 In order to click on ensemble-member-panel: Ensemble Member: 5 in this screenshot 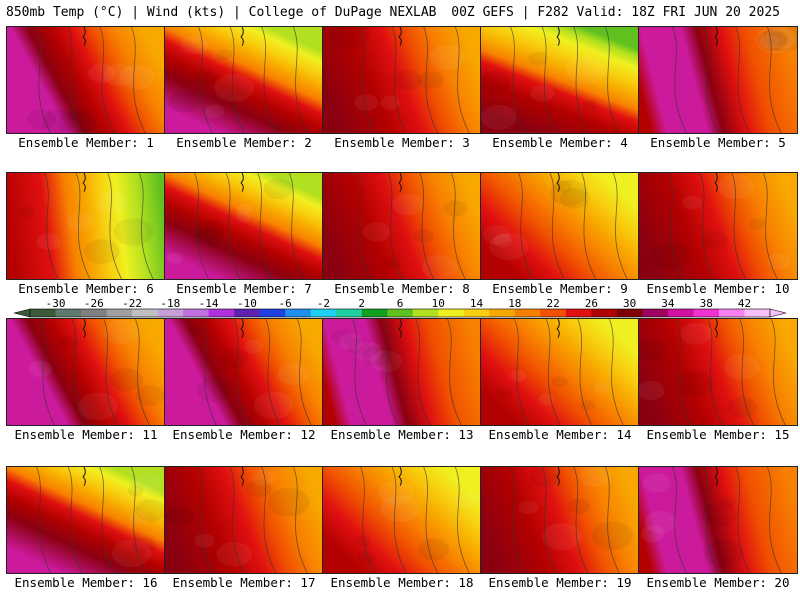, I will do `click(718, 88)`.